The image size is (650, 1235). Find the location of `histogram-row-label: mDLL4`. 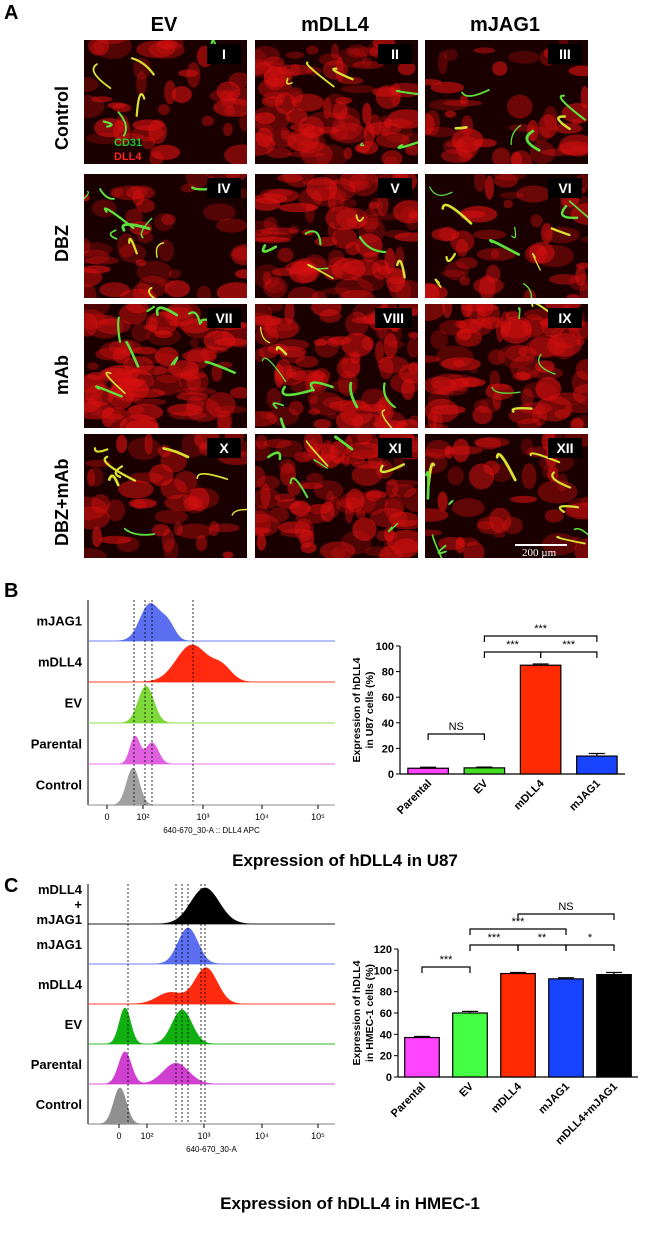

histogram-row-label: mDLL4 is located at coordinates (60, 984).